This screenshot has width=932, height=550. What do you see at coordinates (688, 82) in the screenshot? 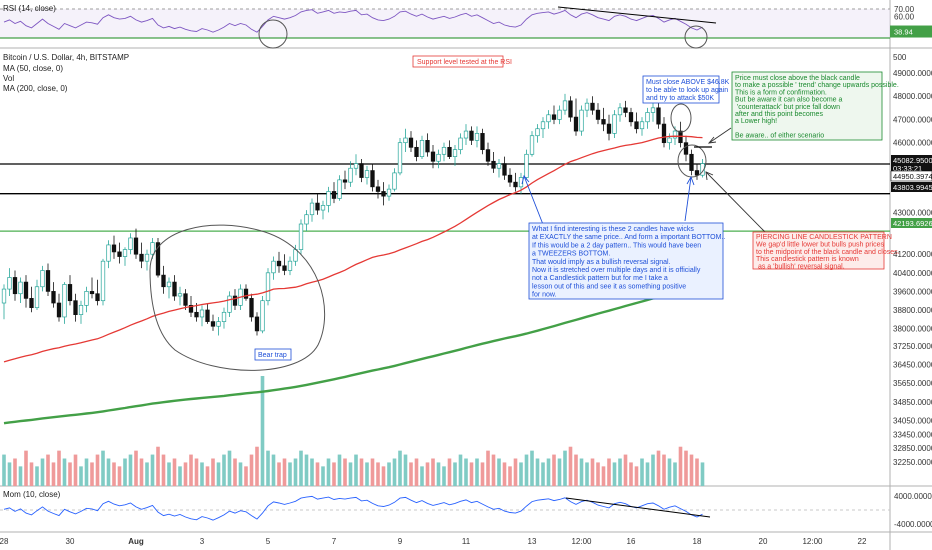
I see `close-above-text-line-0: Must close ABOVE $46.8K` at bounding box center [688, 82].